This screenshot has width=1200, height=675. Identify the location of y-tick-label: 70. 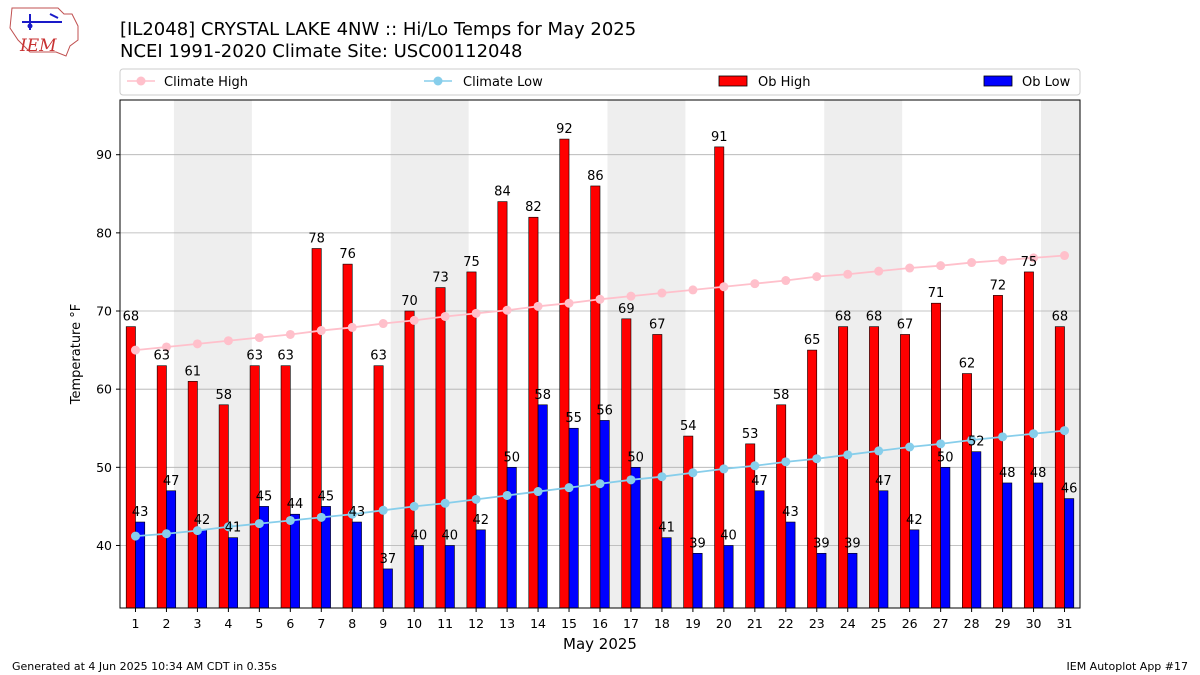
(104, 311).